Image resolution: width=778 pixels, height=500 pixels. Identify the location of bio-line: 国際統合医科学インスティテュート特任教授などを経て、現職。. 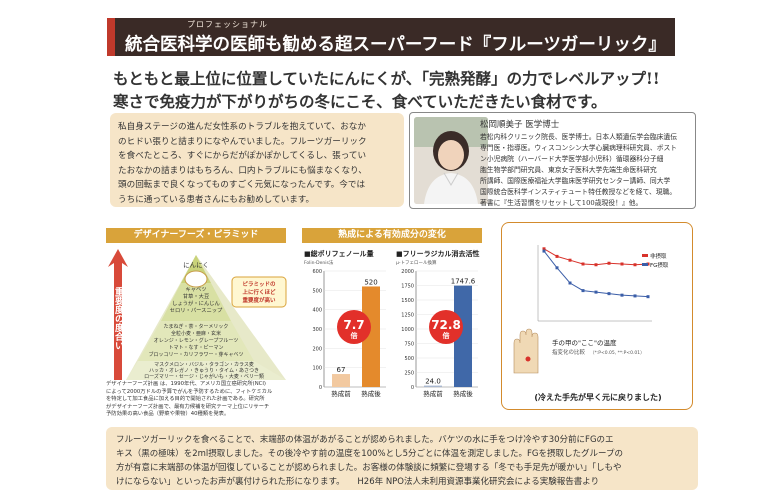
(578, 192).